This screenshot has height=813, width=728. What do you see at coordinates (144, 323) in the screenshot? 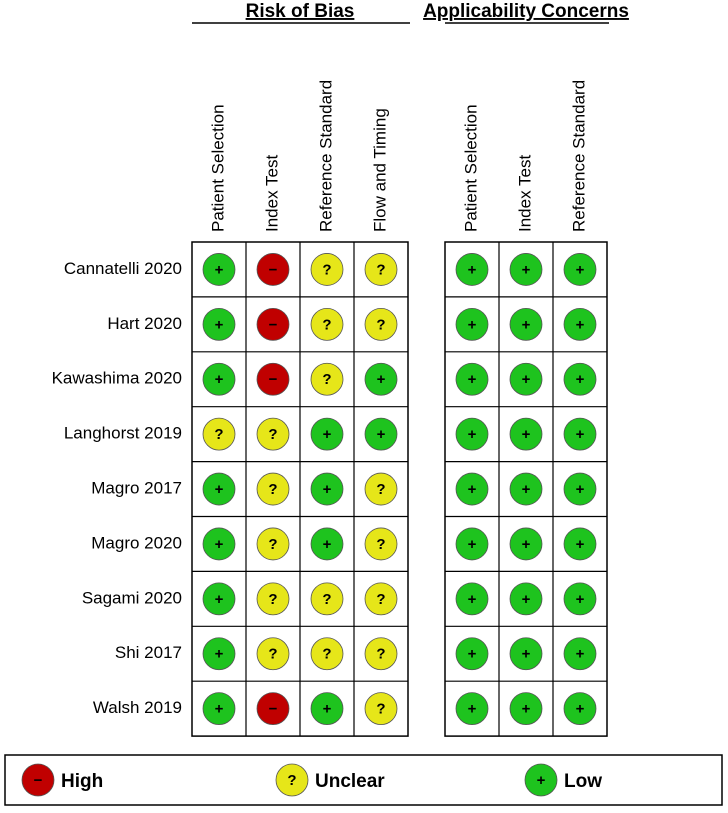
I see `study-name: Hart 2020` at bounding box center [144, 323].